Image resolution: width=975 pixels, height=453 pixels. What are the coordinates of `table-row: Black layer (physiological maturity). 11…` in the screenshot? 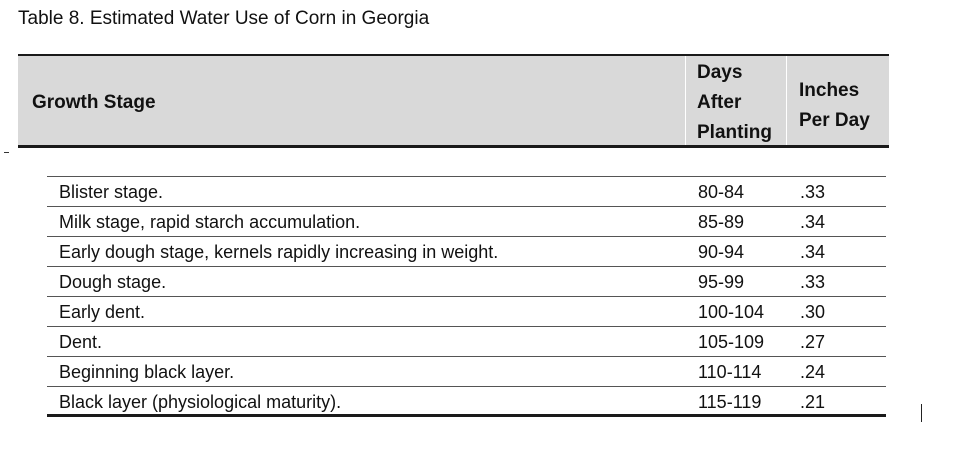 It's located at (466, 402).